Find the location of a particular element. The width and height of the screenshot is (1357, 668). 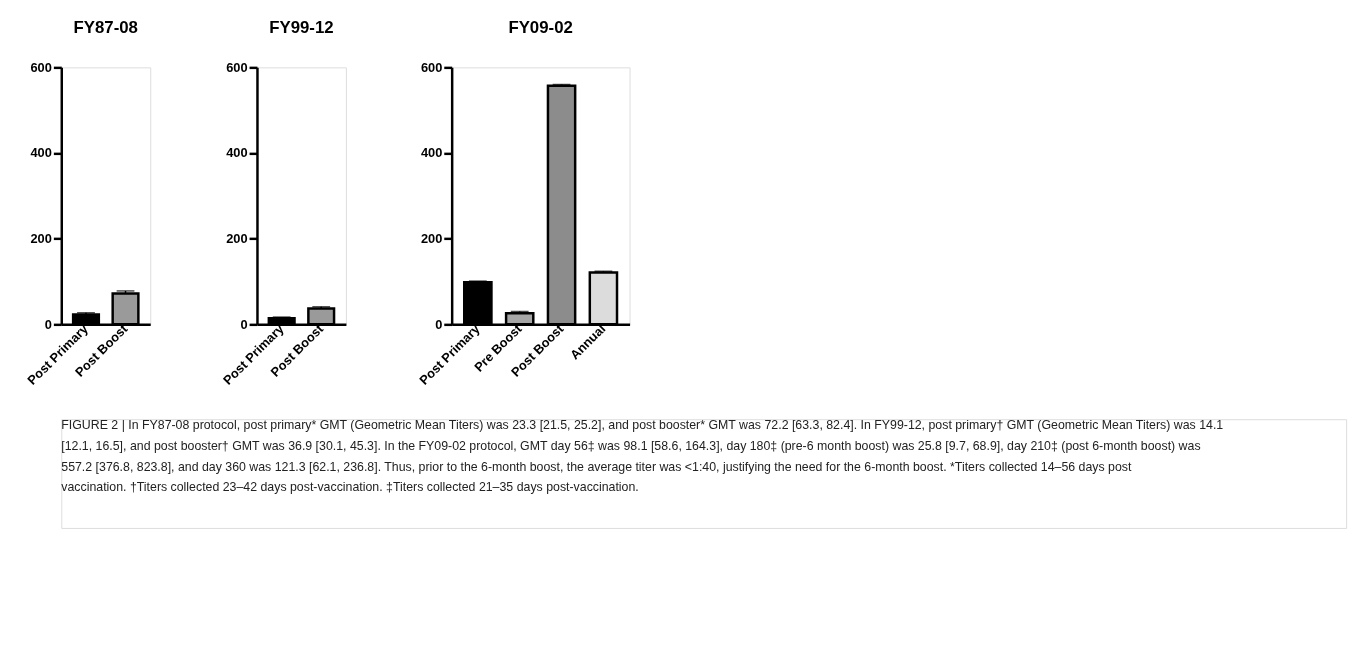

chart-title: FY99-12 is located at coordinates (301, 27).